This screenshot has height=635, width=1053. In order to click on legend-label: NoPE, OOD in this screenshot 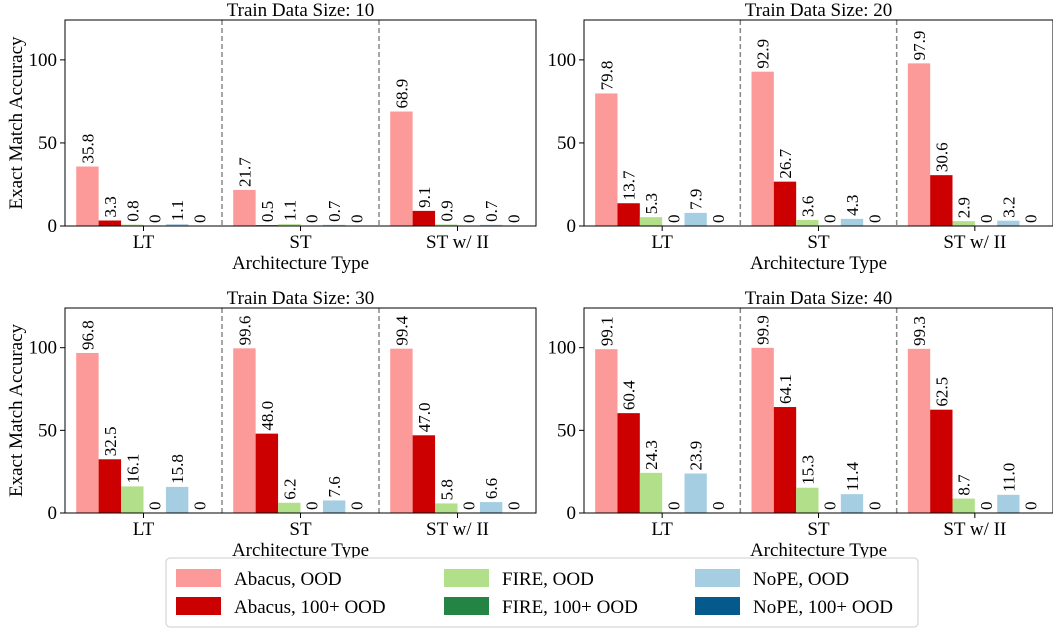, I will do `click(801, 579)`.